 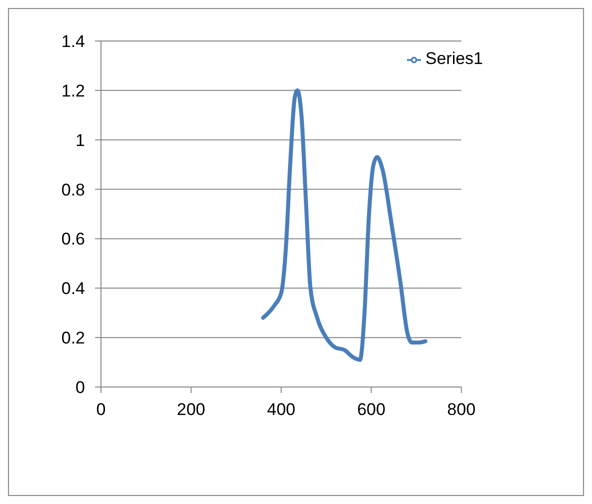 What do you see at coordinates (73, 190) in the screenshot?
I see `y-tick-label: 0.8` at bounding box center [73, 190].